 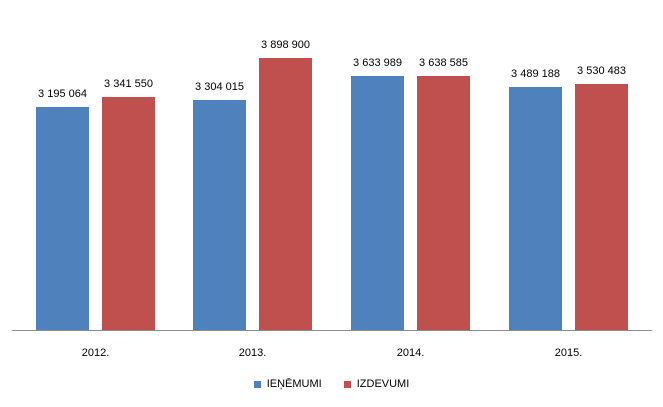 I want to click on bar-izdevumi-2012, so click(x=128, y=213).